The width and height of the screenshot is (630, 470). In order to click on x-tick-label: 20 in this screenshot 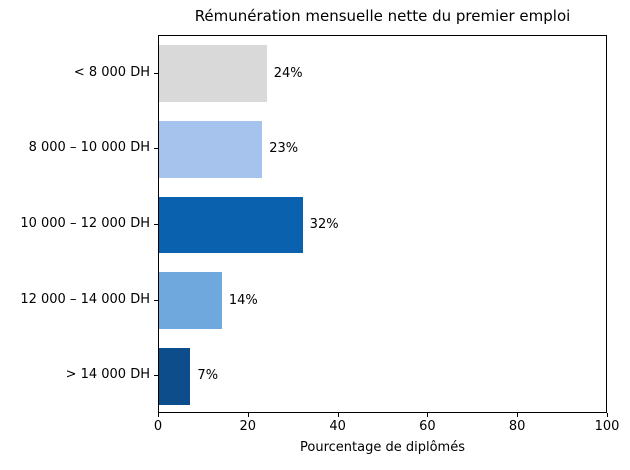, I will do `click(248, 426)`.